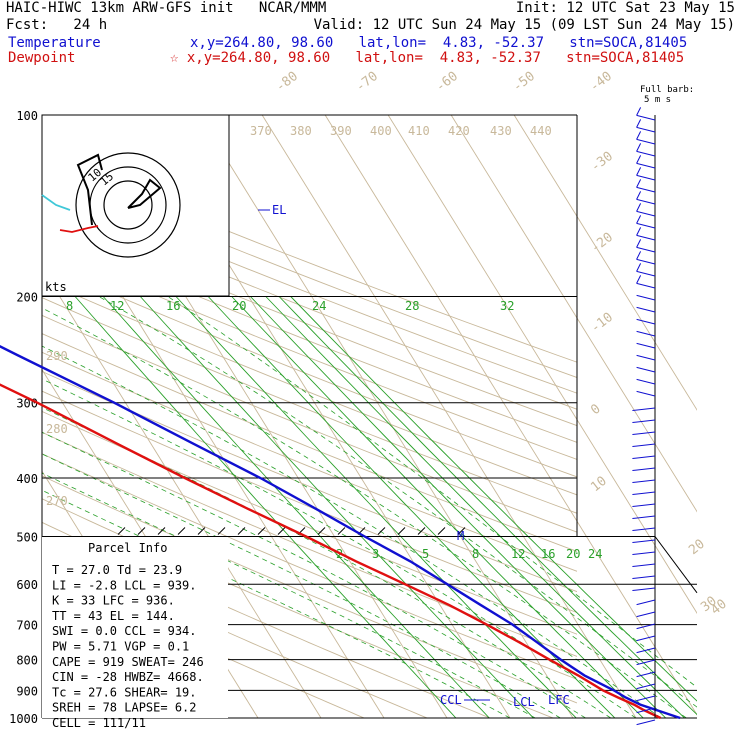  Describe the element at coordinates (27, 661) in the screenshot. I see `pressure-tick-label: 800` at that location.